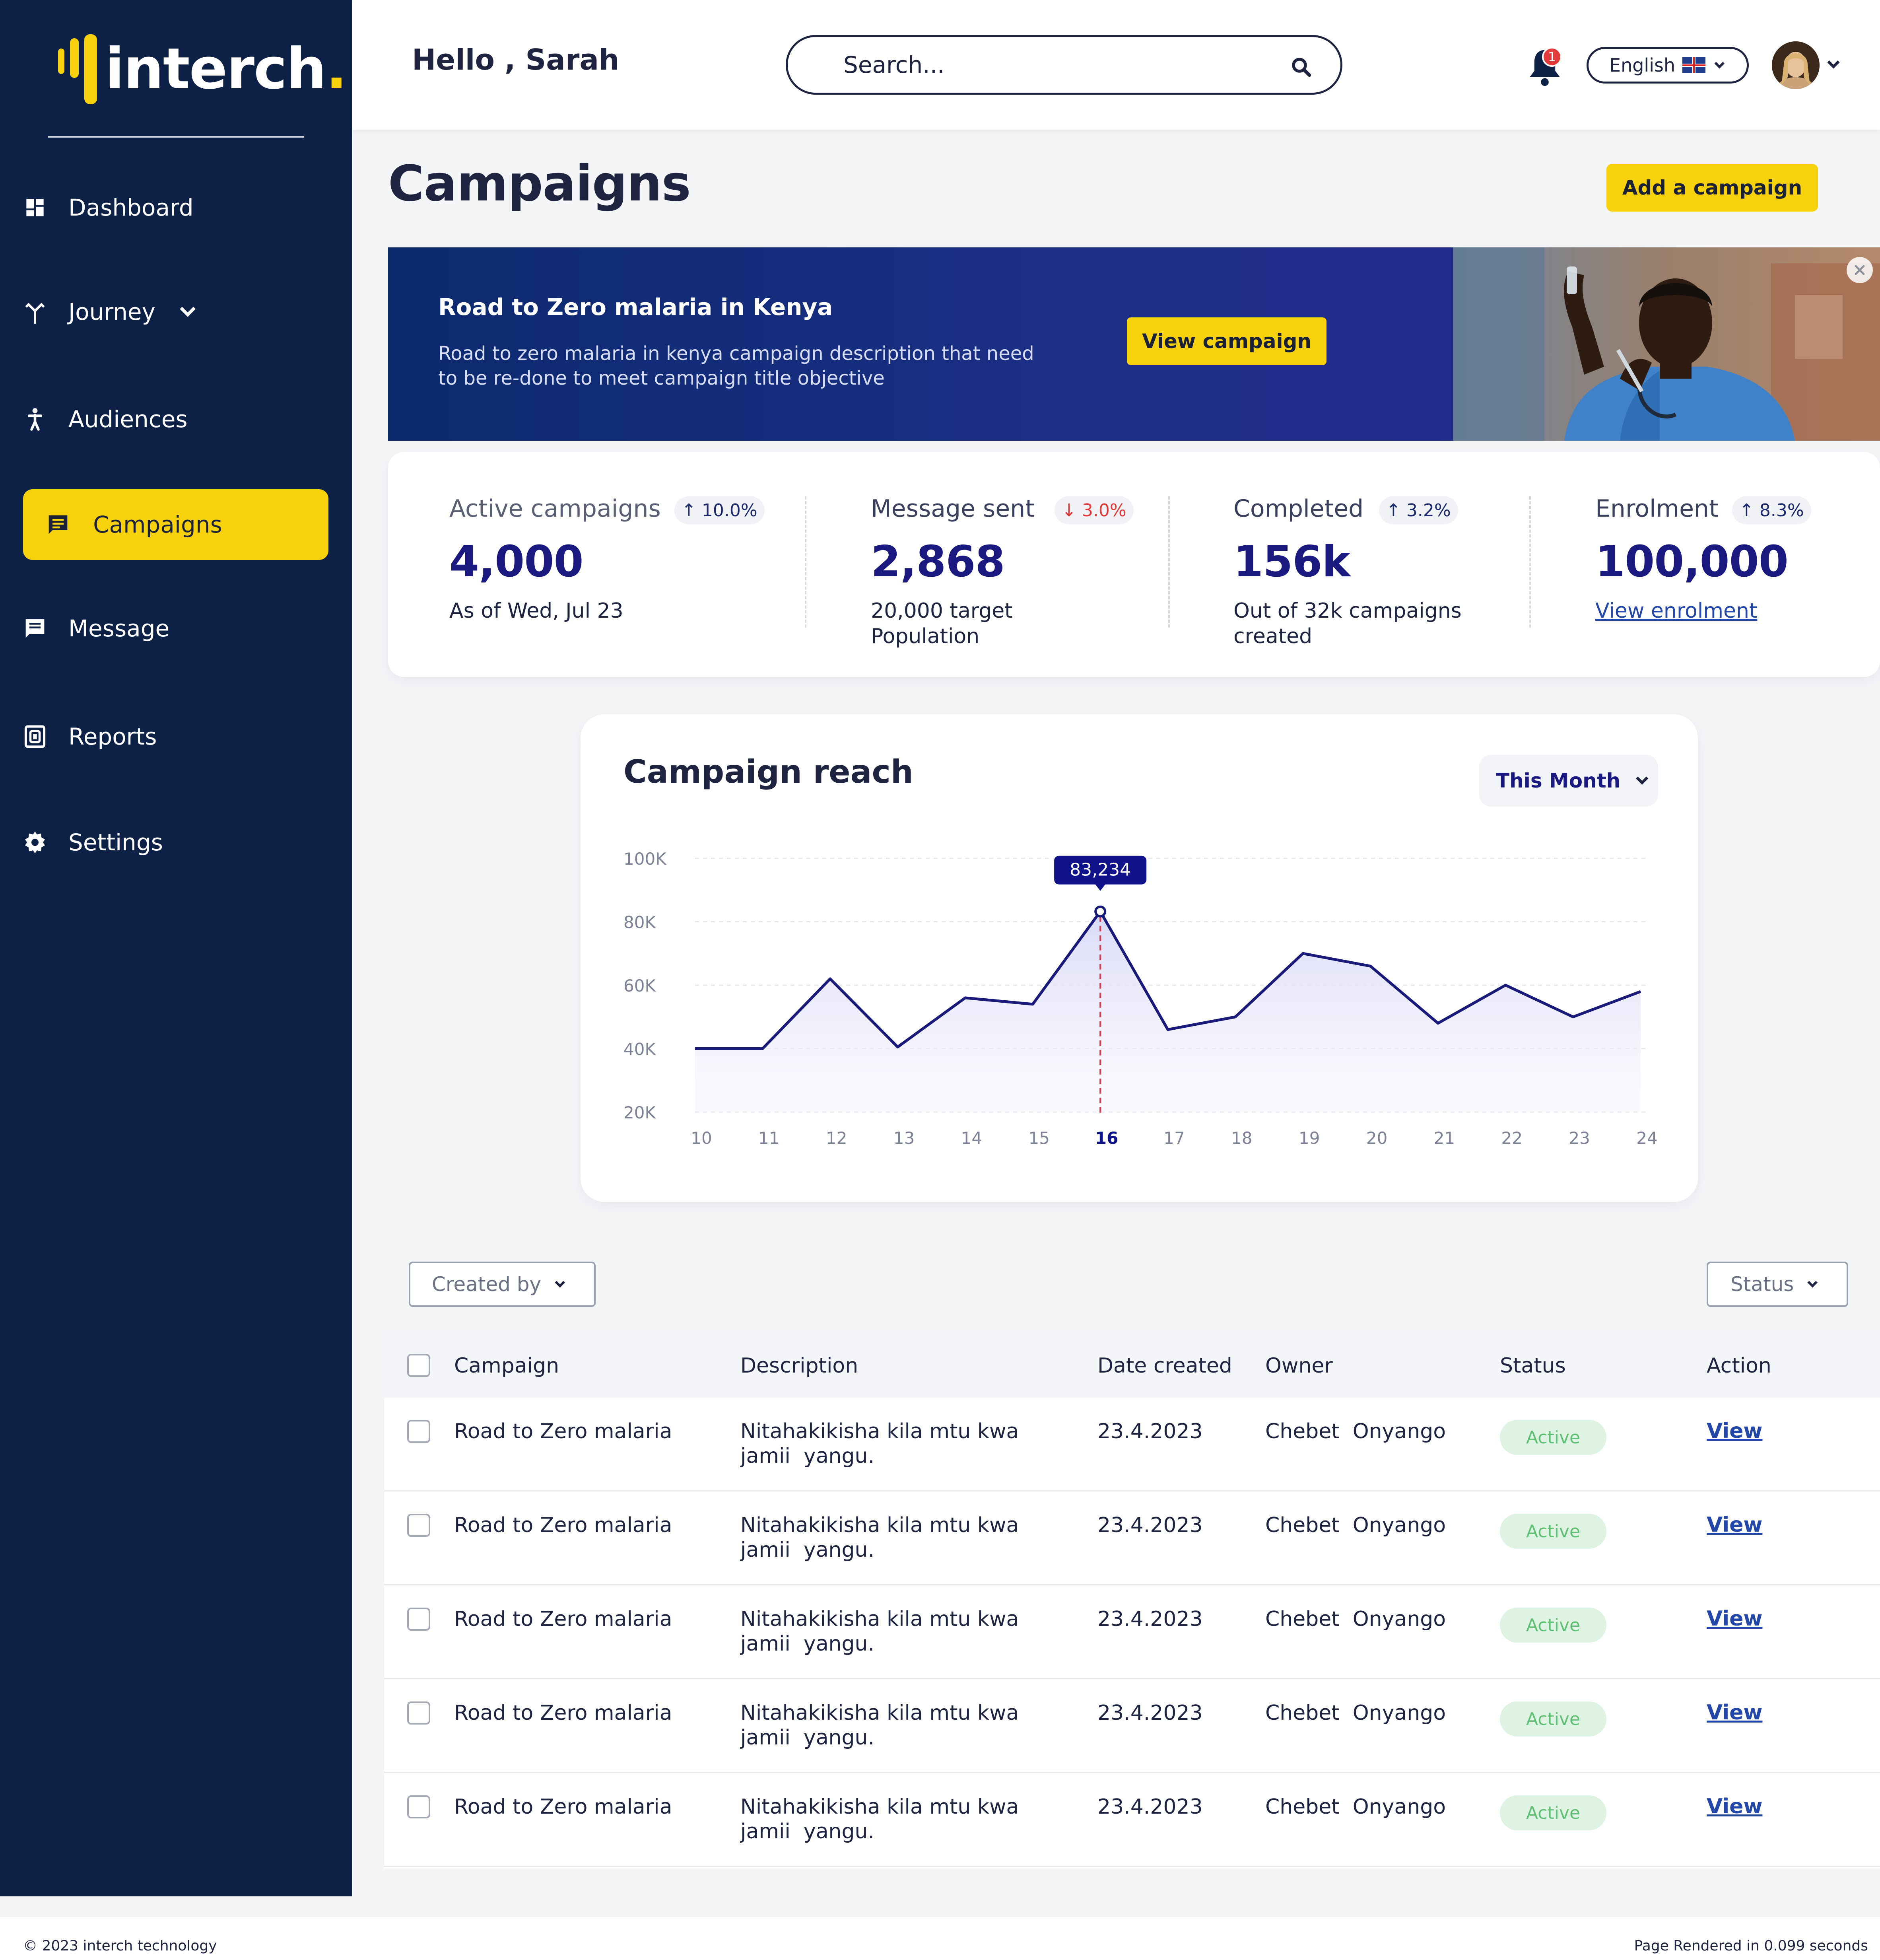 This screenshot has width=1880, height=1960. Describe the element at coordinates (78, 69) in the screenshot. I see `logo-mark-icon` at that location.